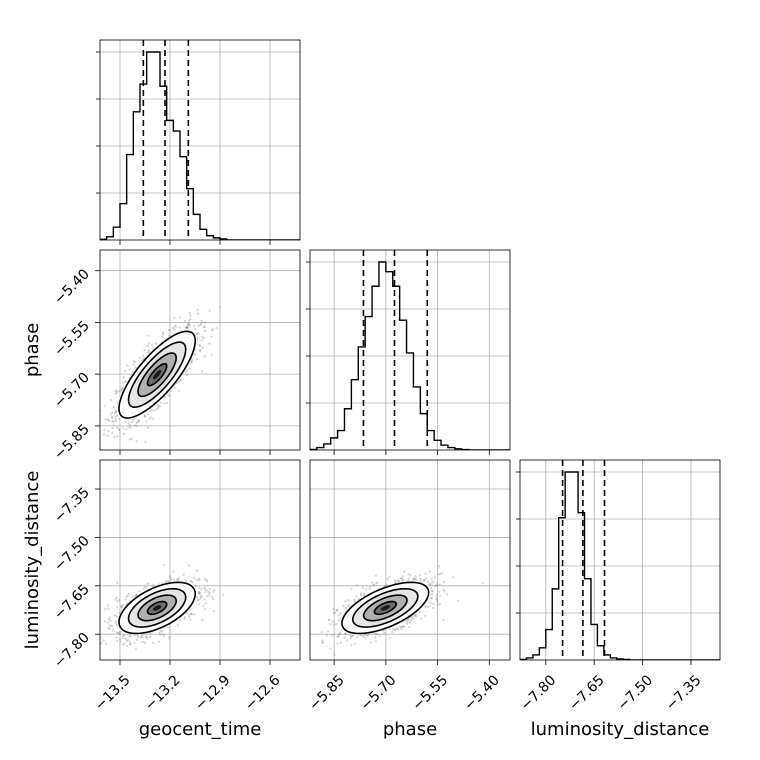 The width and height of the screenshot is (760, 760). What do you see at coordinates (410, 355) in the screenshot?
I see `histogram-step-phase` at bounding box center [410, 355].